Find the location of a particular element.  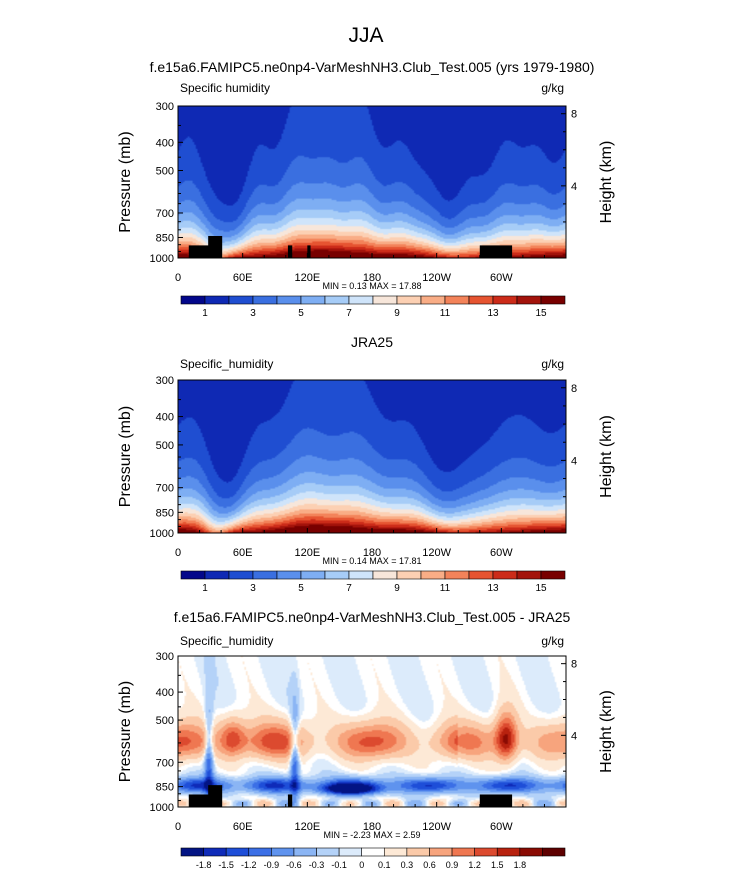

min-max-stats: MIN = 0.13 MAX = 17.88 is located at coordinates (371, 286).